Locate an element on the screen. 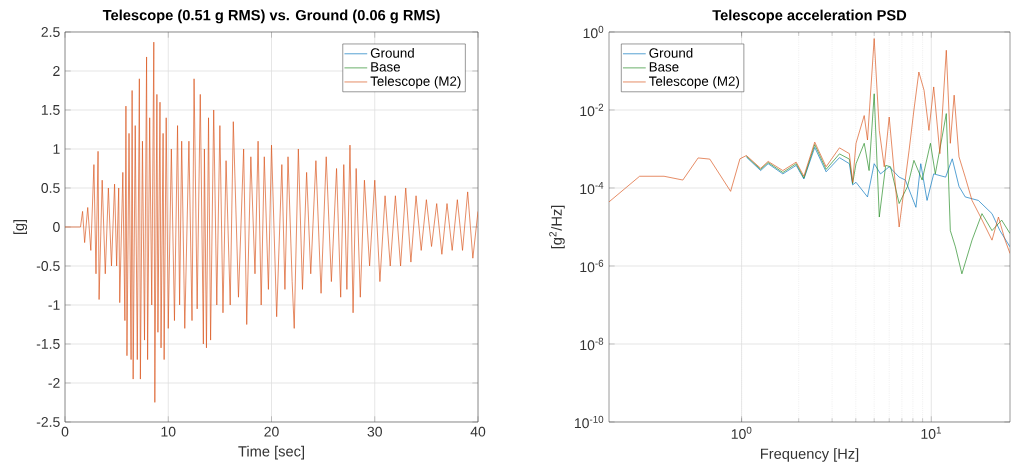 The image size is (1013, 474). y-tick-label: 0.5 is located at coordinates (50, 188).